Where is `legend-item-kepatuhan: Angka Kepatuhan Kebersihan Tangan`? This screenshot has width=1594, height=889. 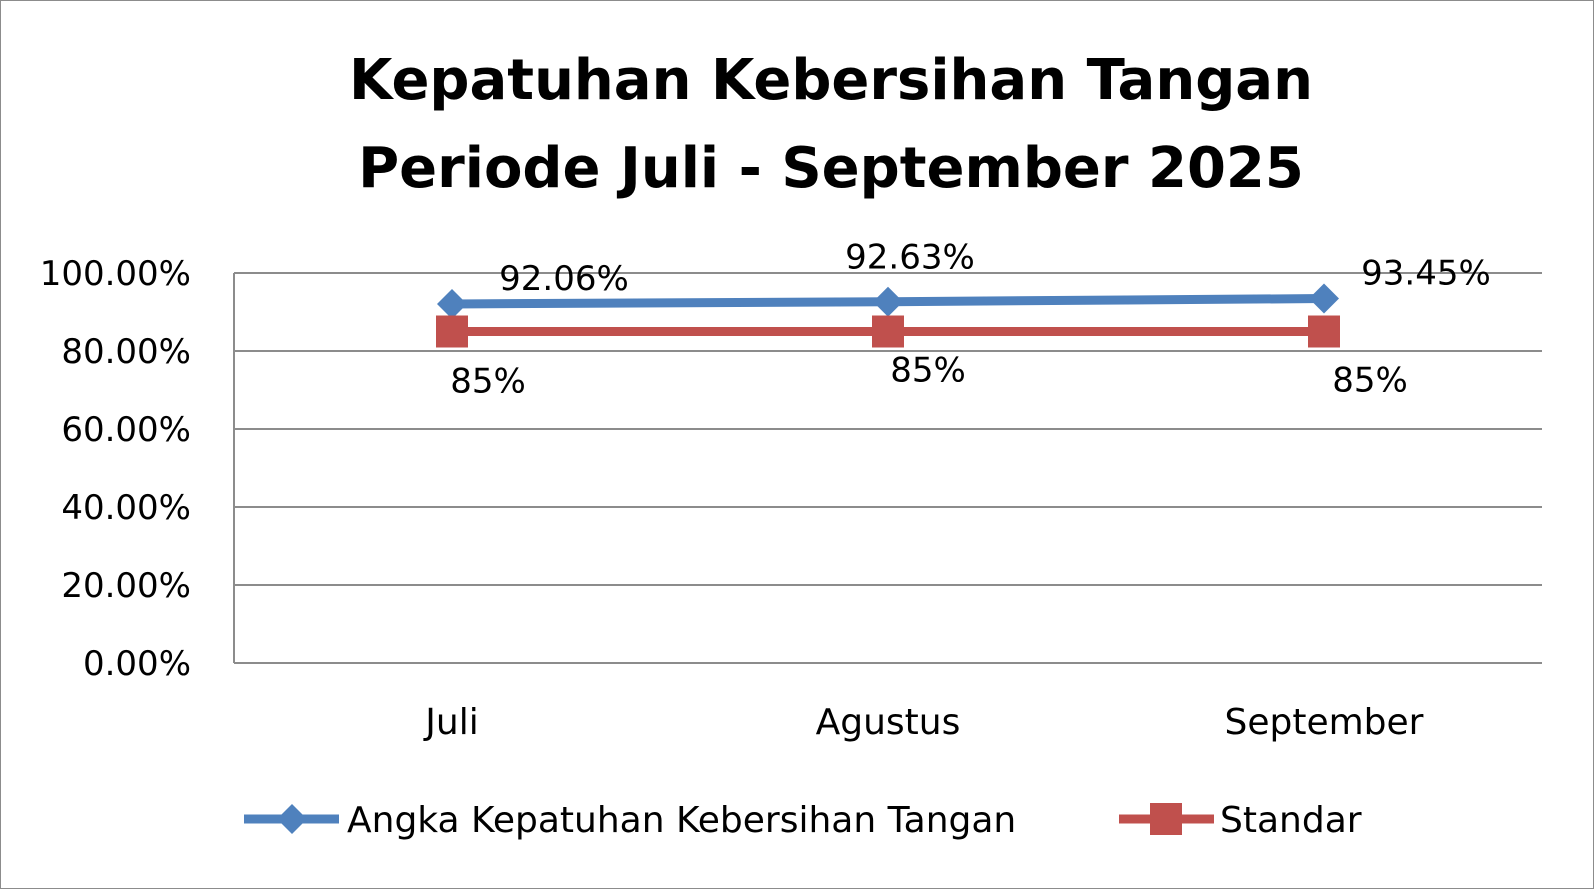 legend-item-kepatuhan: Angka Kepatuhan Kebersihan Tangan is located at coordinates (630, 820).